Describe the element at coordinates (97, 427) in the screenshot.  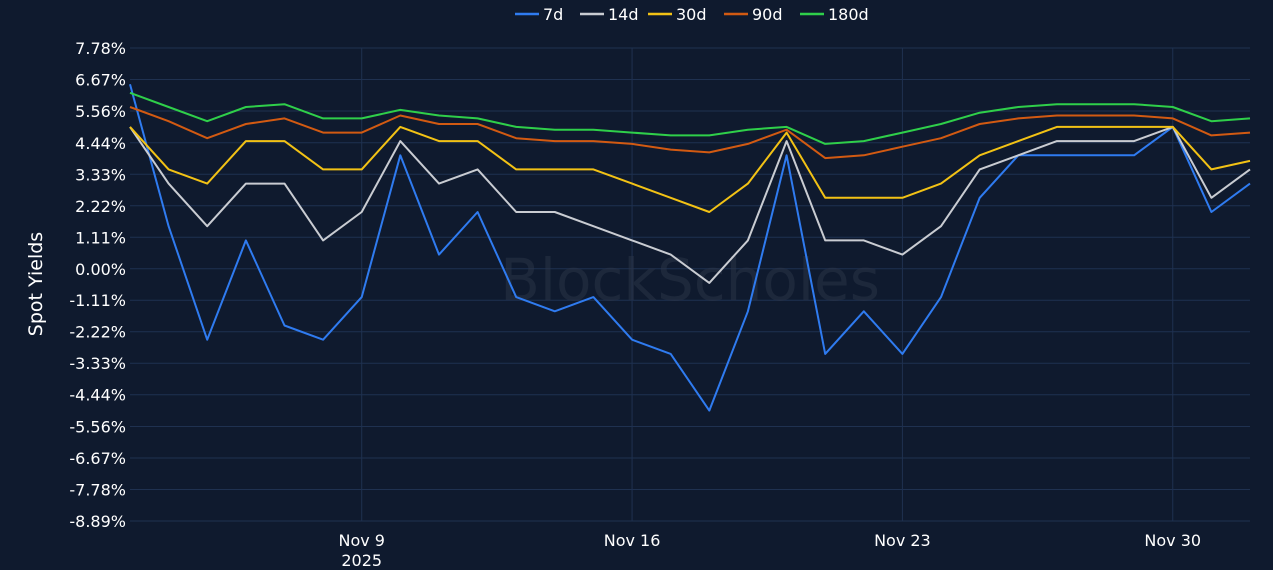
I see `y-tick-label: -5.56%` at that location.